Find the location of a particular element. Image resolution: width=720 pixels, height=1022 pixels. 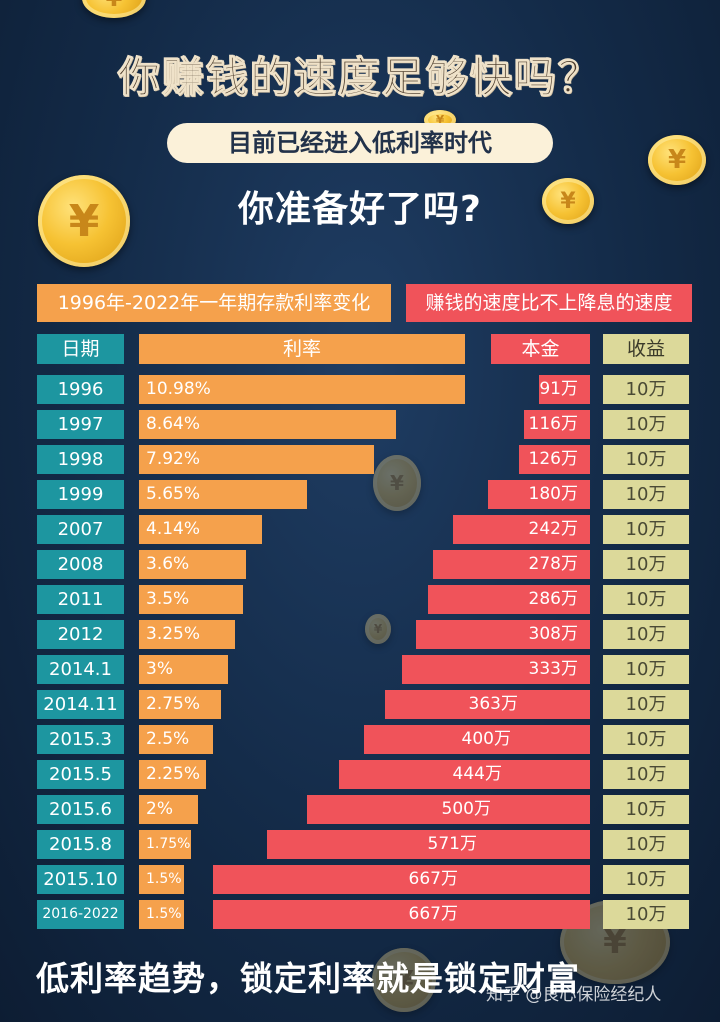

table-row: 2015.8 1.75% 571万 10万 is located at coordinates (360, 844).